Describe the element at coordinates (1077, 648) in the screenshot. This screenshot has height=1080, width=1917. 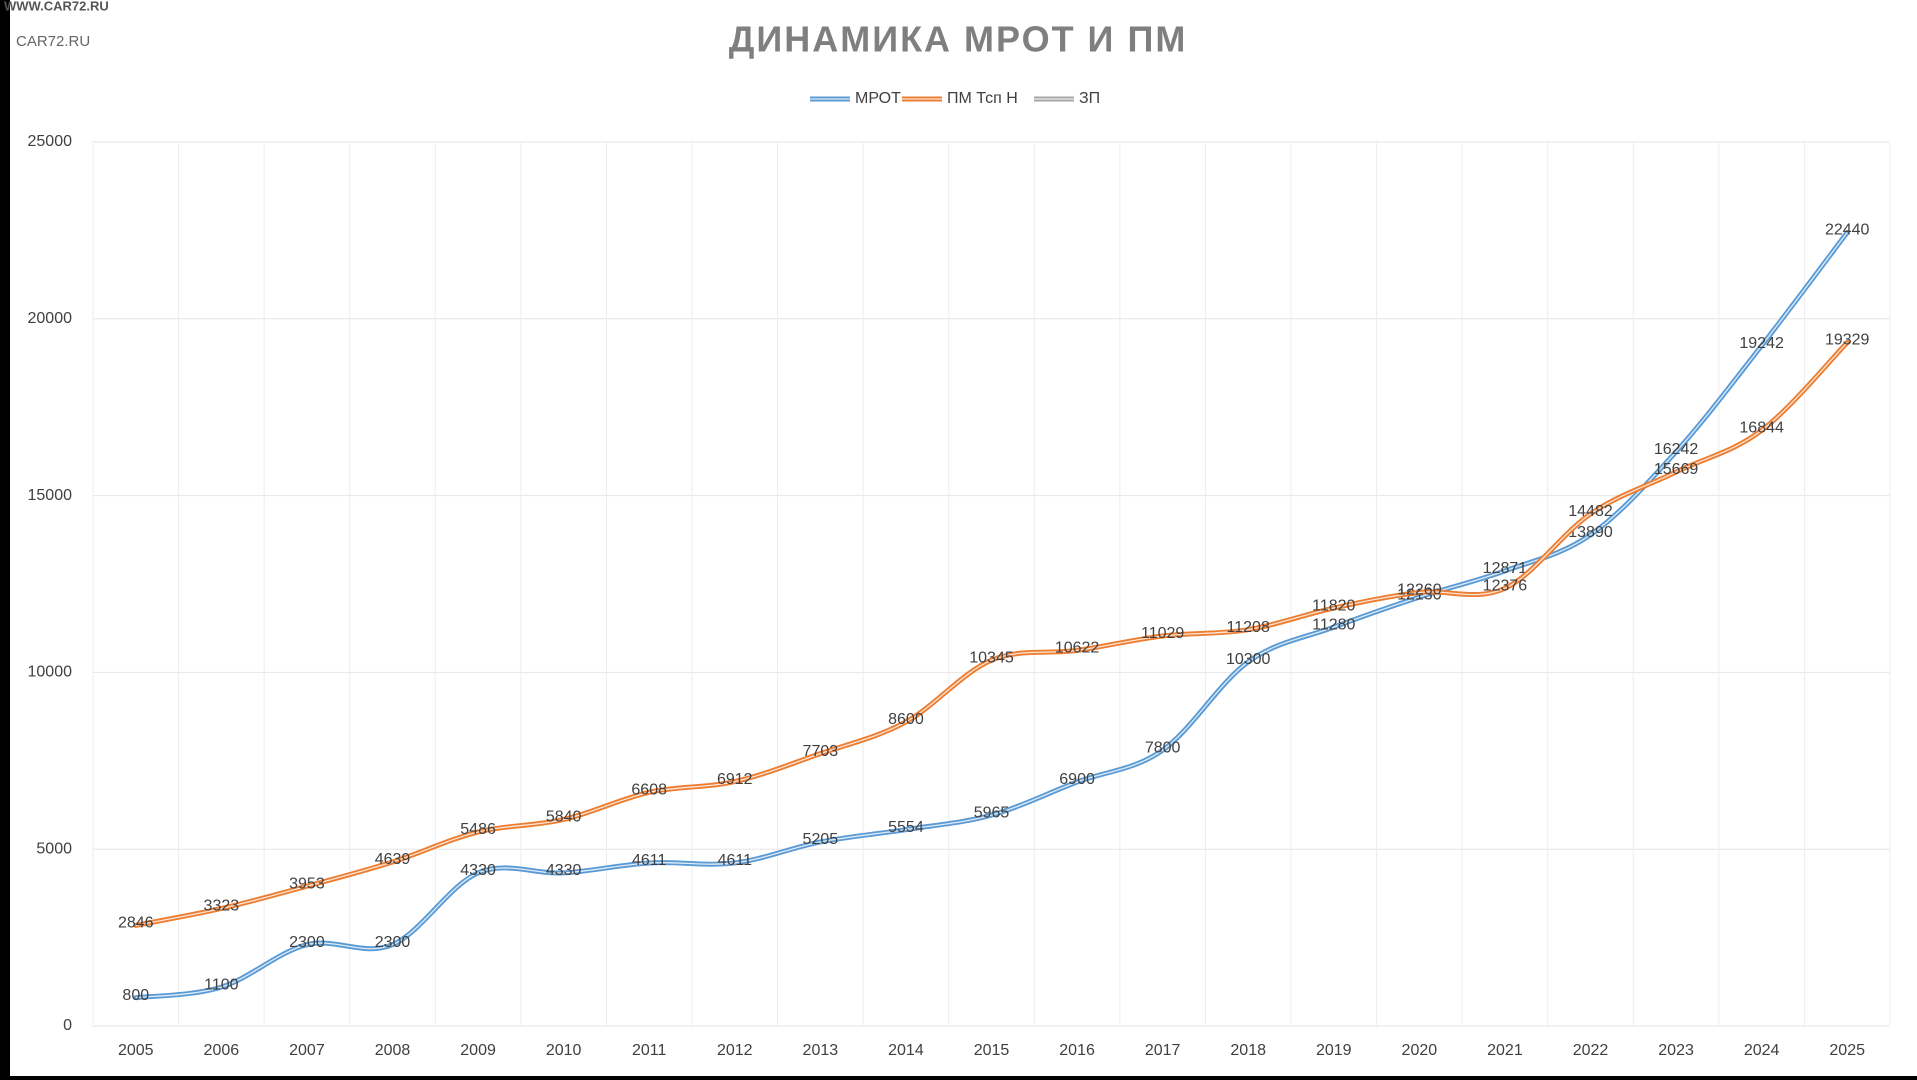
I see `data-label: 10622` at that location.